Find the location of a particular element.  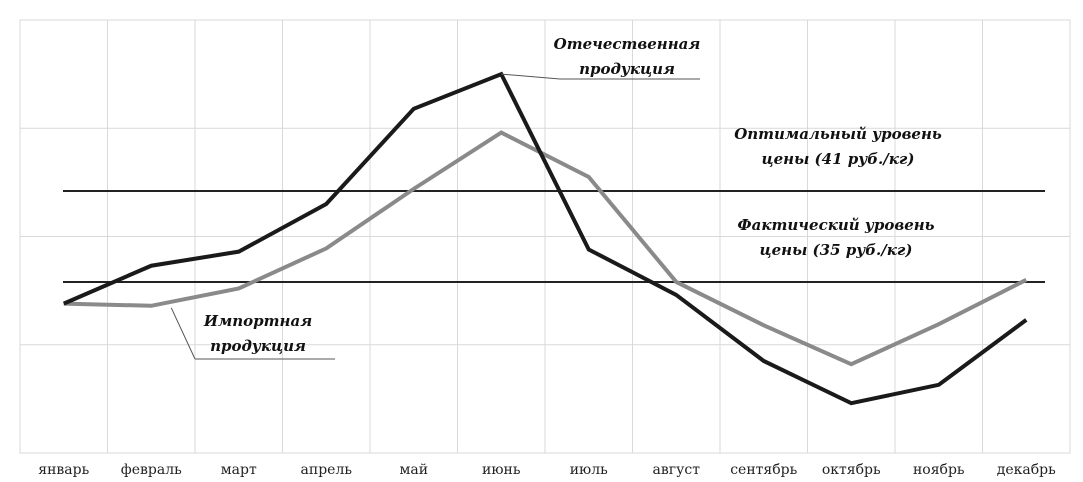

x-tick-label-2: февраль is located at coordinates (151, 470).